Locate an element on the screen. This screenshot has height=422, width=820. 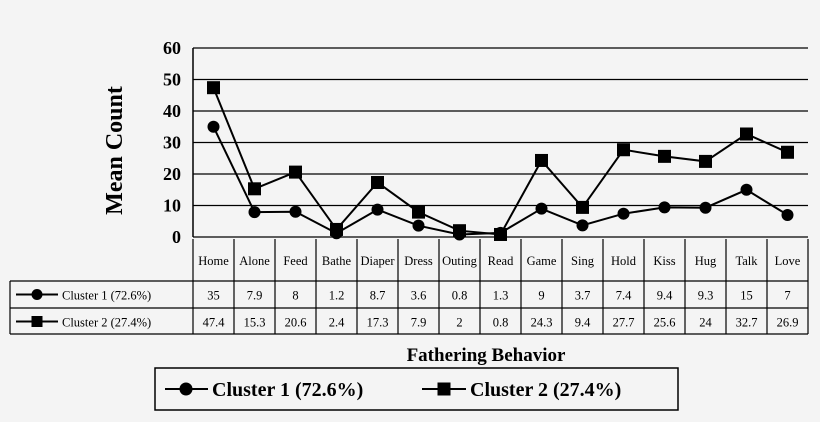
x-tick-label: Sing is located at coordinates (583, 261).